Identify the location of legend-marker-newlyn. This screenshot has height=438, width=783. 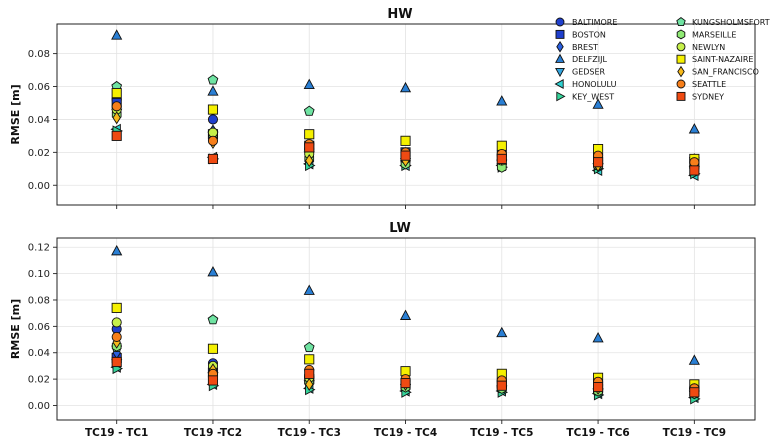
(681, 47).